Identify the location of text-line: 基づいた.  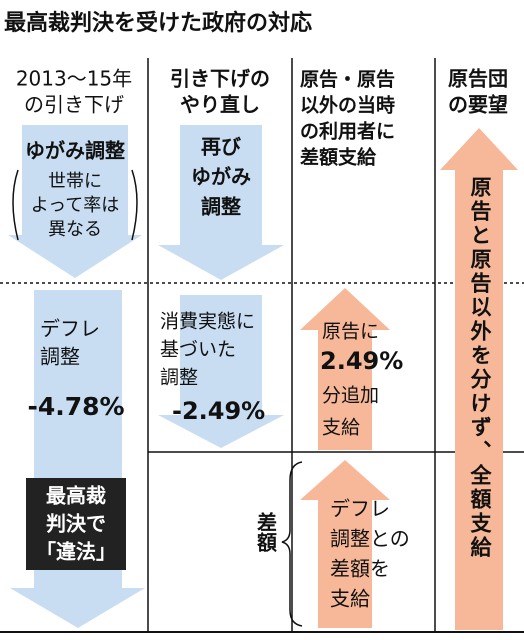
(198, 350).